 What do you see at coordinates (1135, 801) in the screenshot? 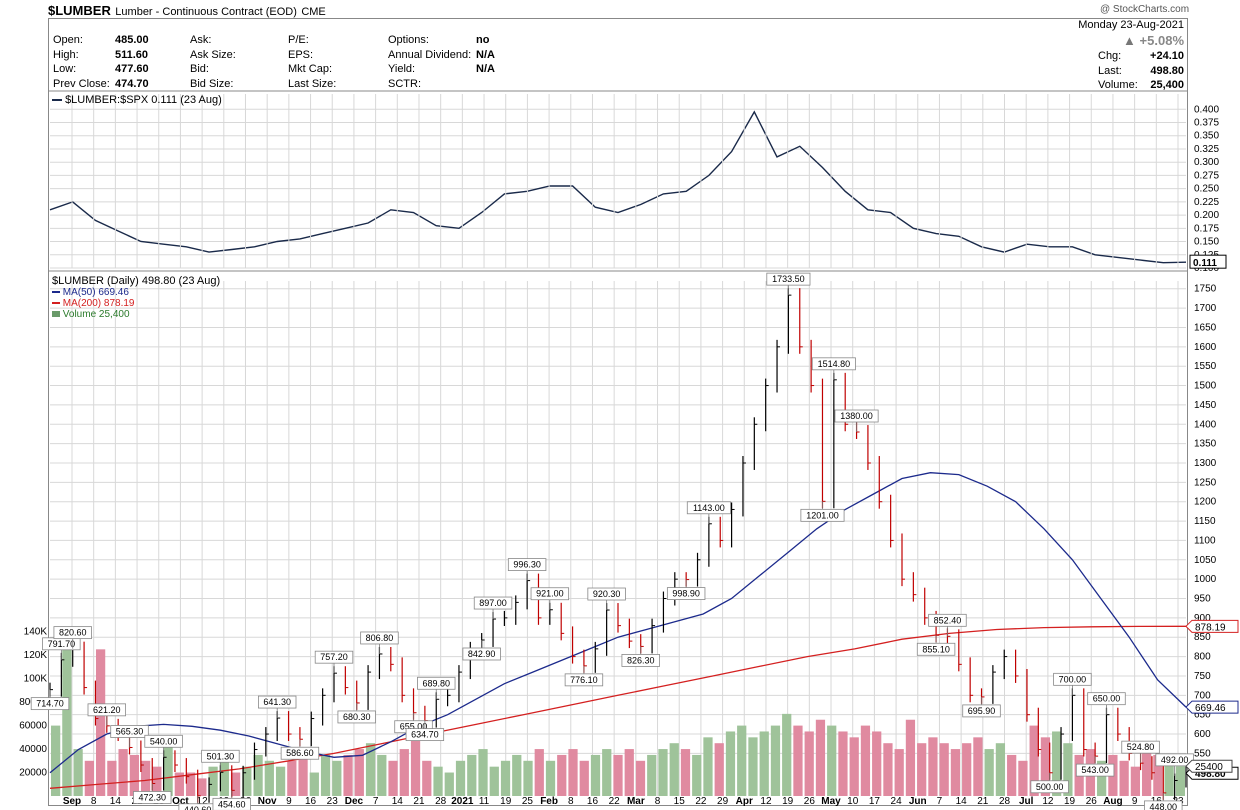
I see `x-tick-label: 9` at bounding box center [1135, 801].